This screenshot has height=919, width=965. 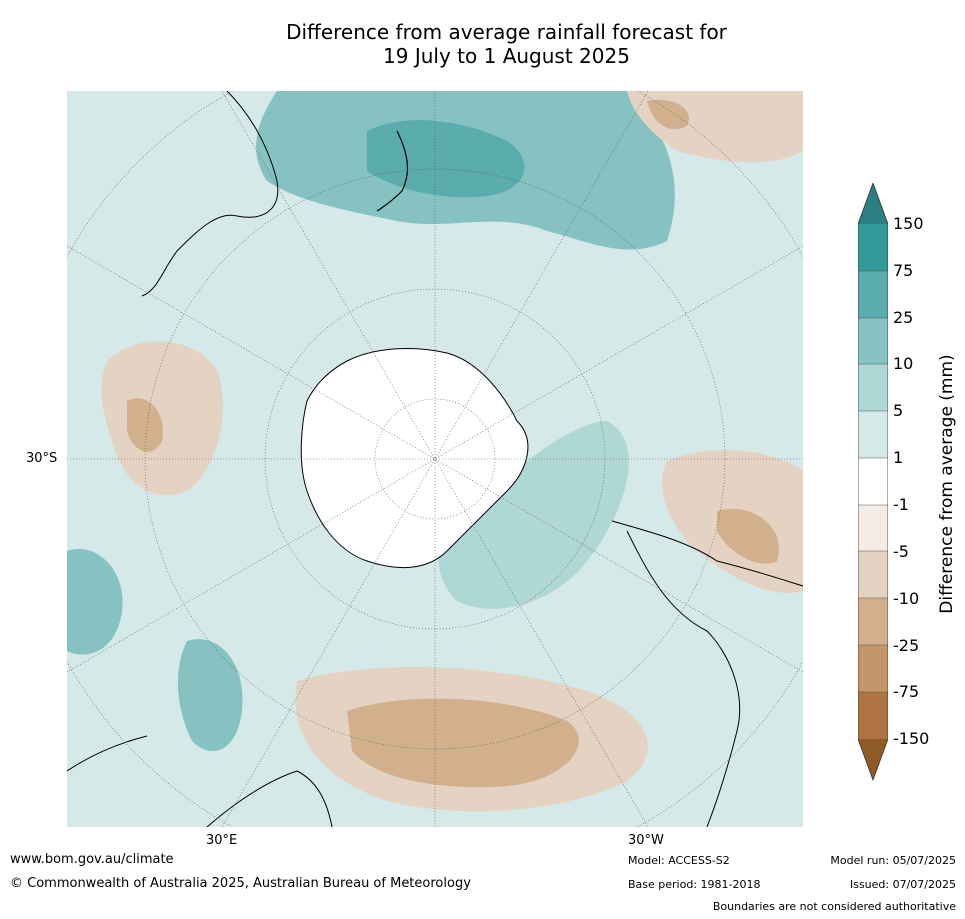 What do you see at coordinates (145, 425) in the screenshot?
I see `dry-region-west-core` at bounding box center [145, 425].